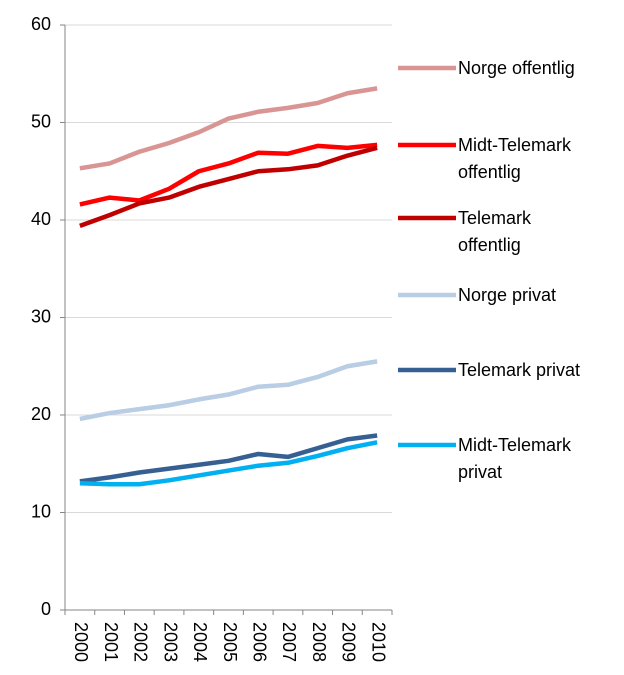 This screenshot has height=675, width=624. What do you see at coordinates (200, 642) in the screenshot?
I see `x-tick-label: 2004` at bounding box center [200, 642].